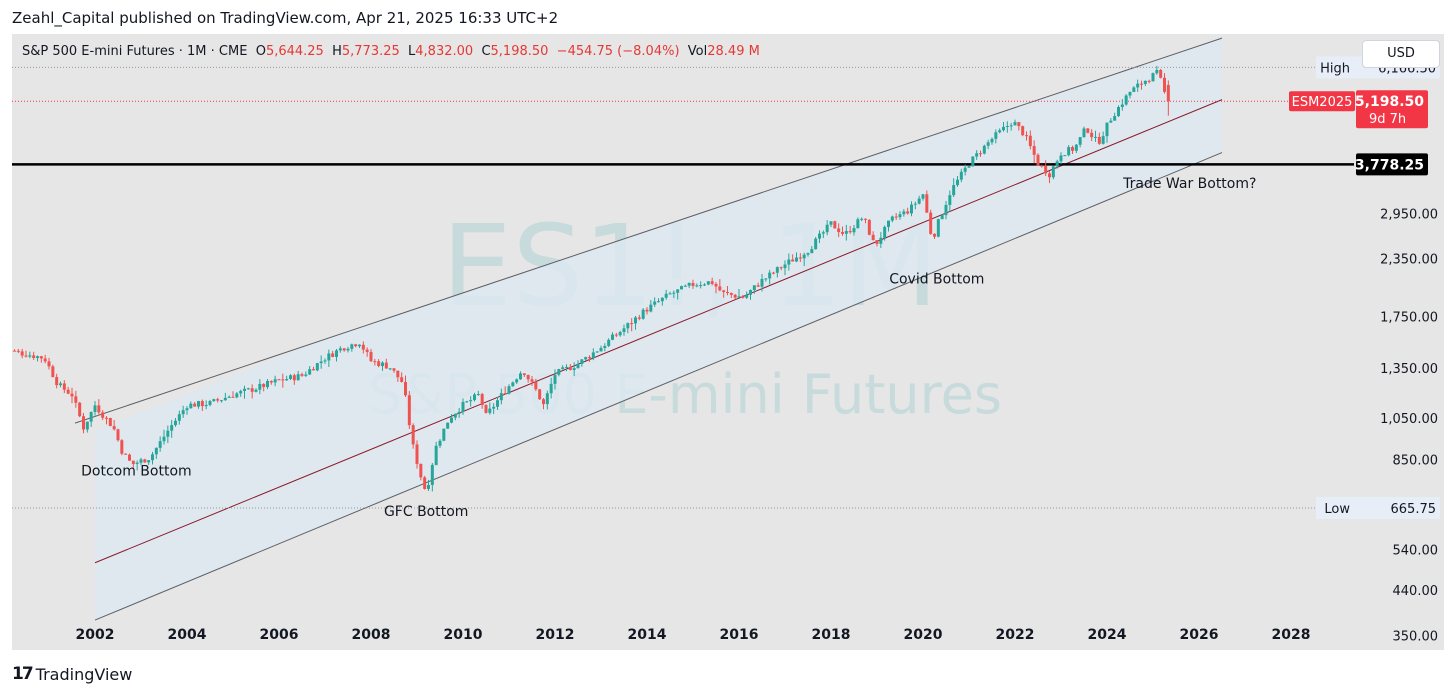 This screenshot has width=1456, height=694. What do you see at coordinates (1015, 635) in the screenshot?
I see `x-tick-label: 2022` at bounding box center [1015, 635].